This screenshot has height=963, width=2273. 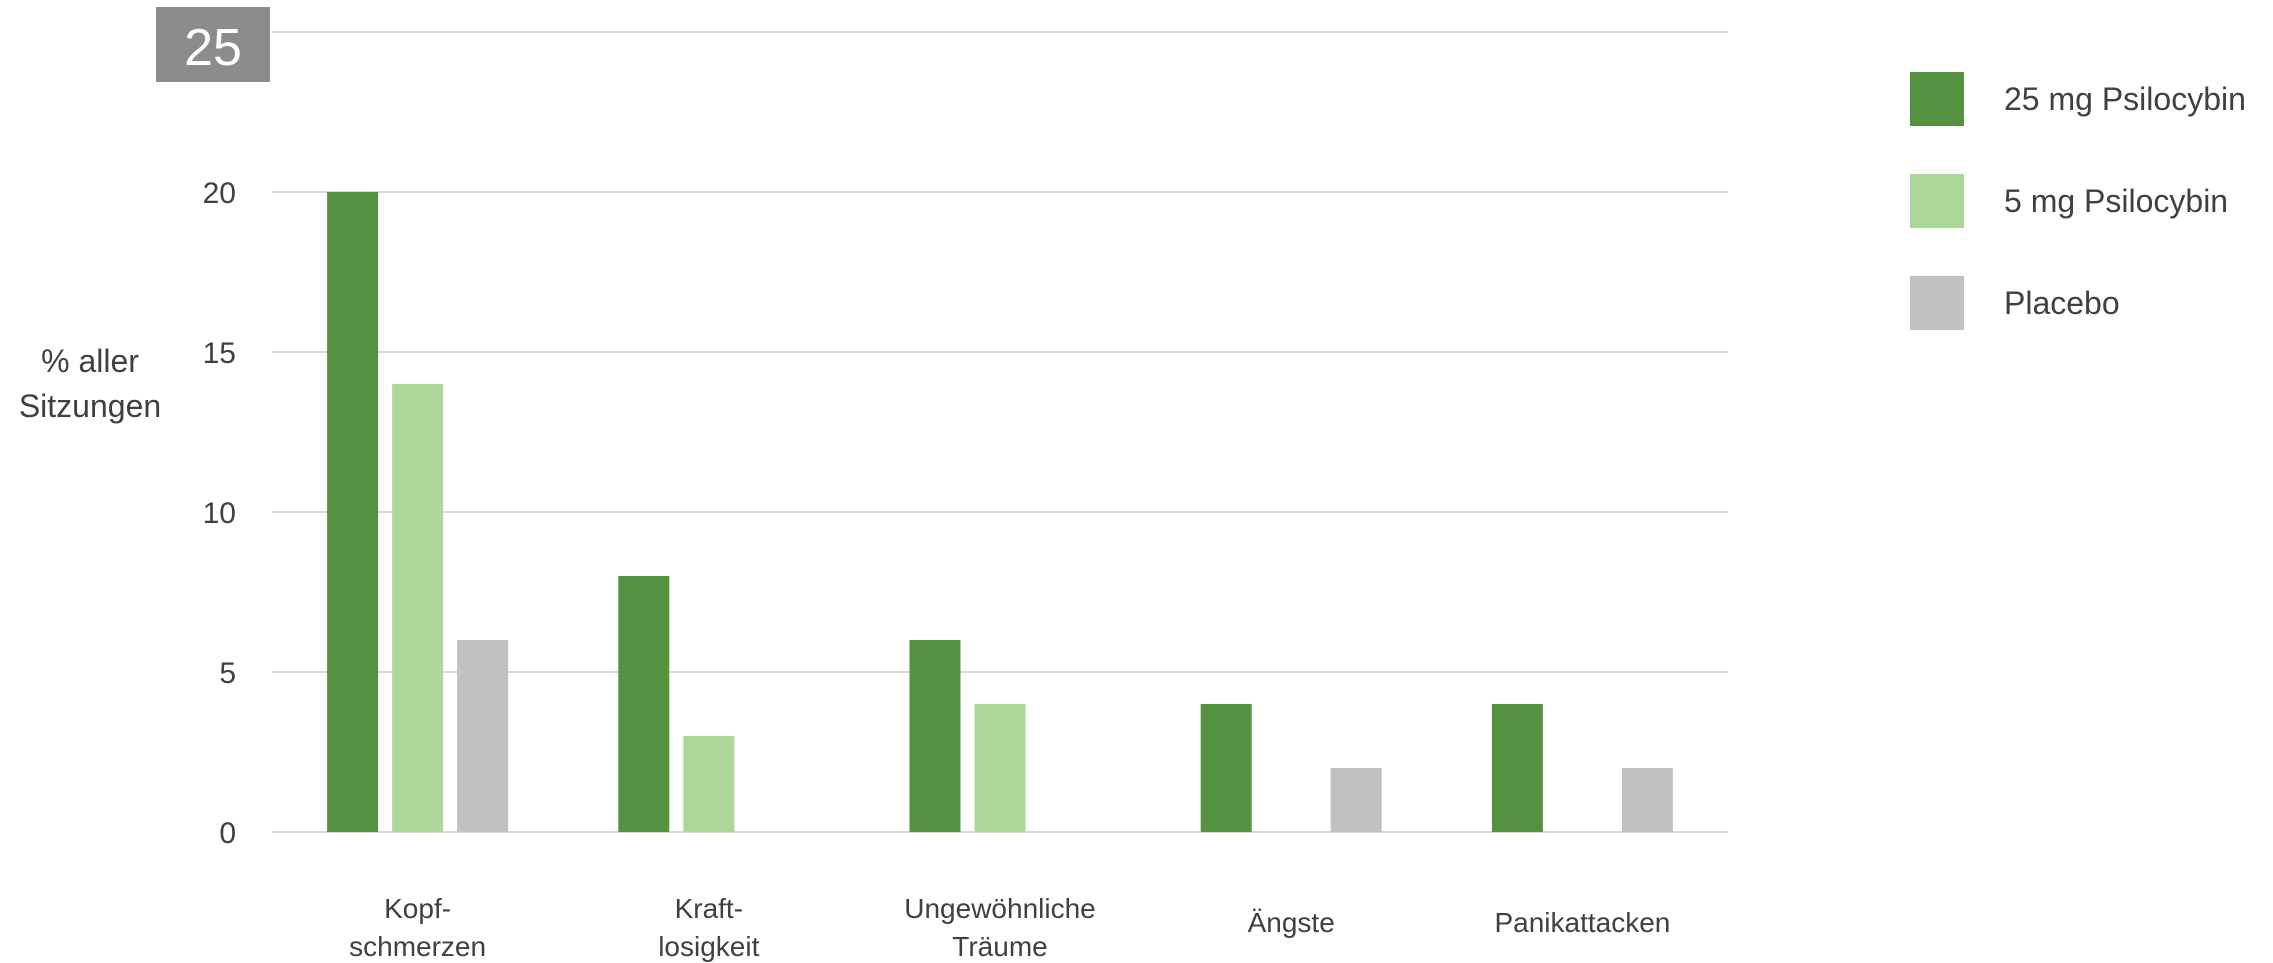 I want to click on y-tick-label: 15, so click(x=219, y=353).